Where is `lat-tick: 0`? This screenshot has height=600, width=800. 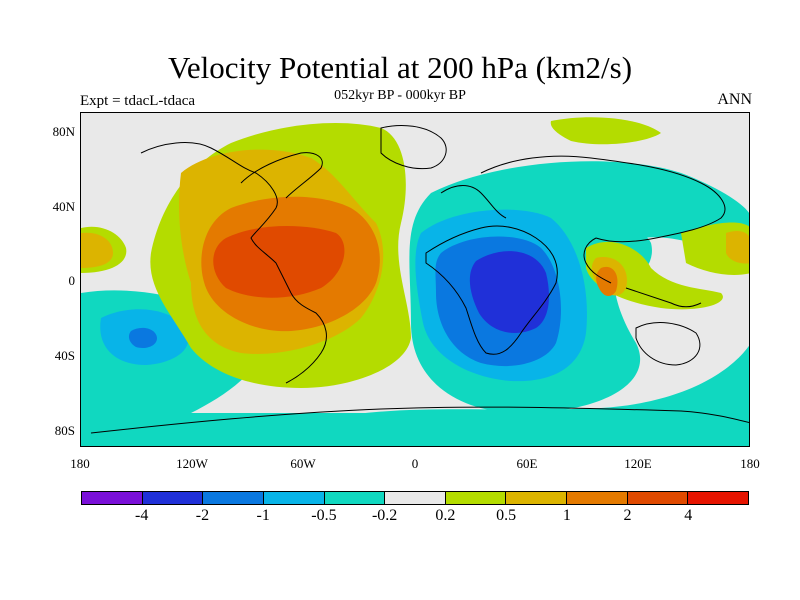 lat-tick: 0 is located at coordinates (72, 280).